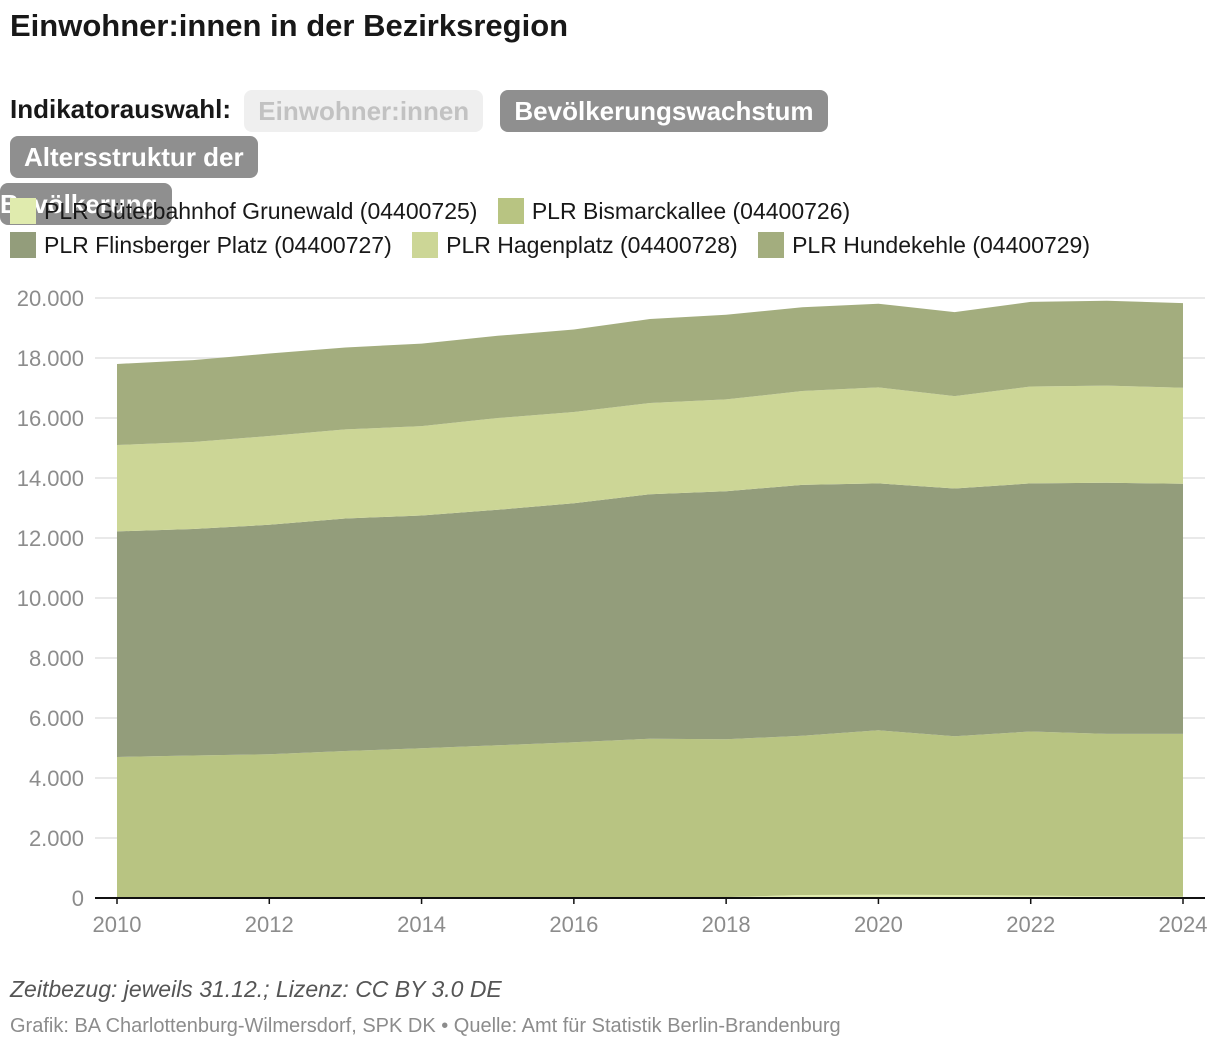 This screenshot has width=1220, height=1054. I want to click on legend-item: PLR Bismarckallee (04400726), so click(674, 211).